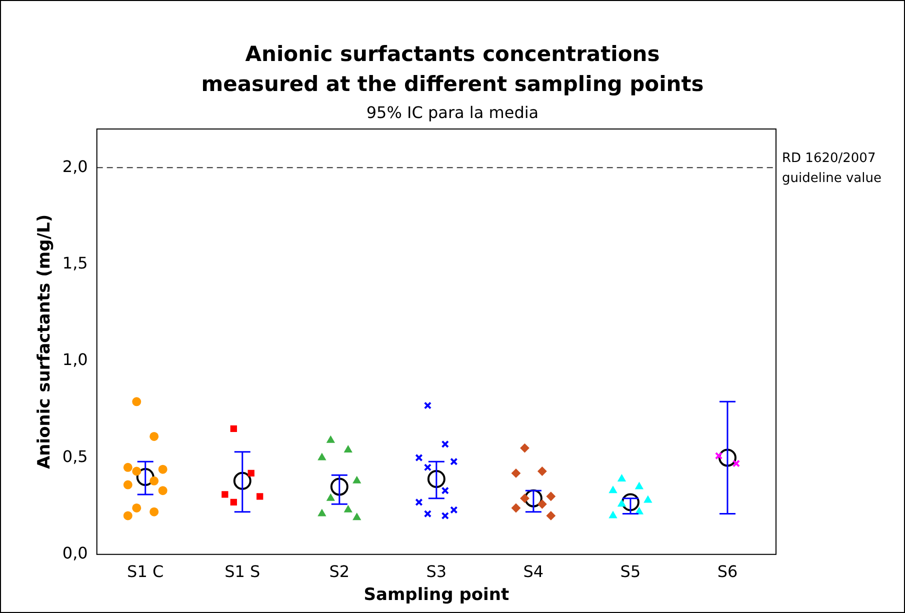 The width and height of the screenshot is (905, 613). I want to click on ref-line-label: RD 1620/2007 guideline value, so click(832, 168).